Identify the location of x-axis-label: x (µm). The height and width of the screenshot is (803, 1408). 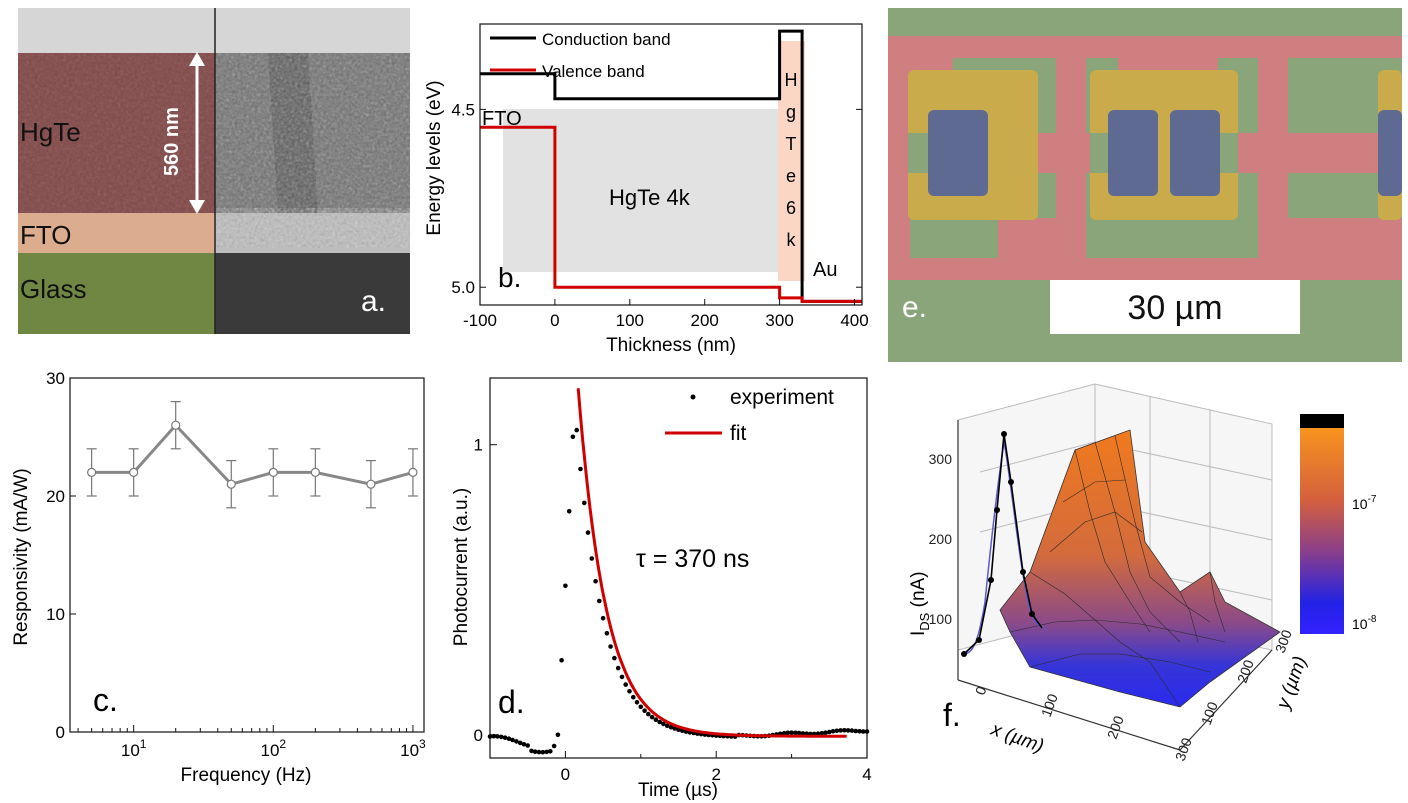
(1016, 738).